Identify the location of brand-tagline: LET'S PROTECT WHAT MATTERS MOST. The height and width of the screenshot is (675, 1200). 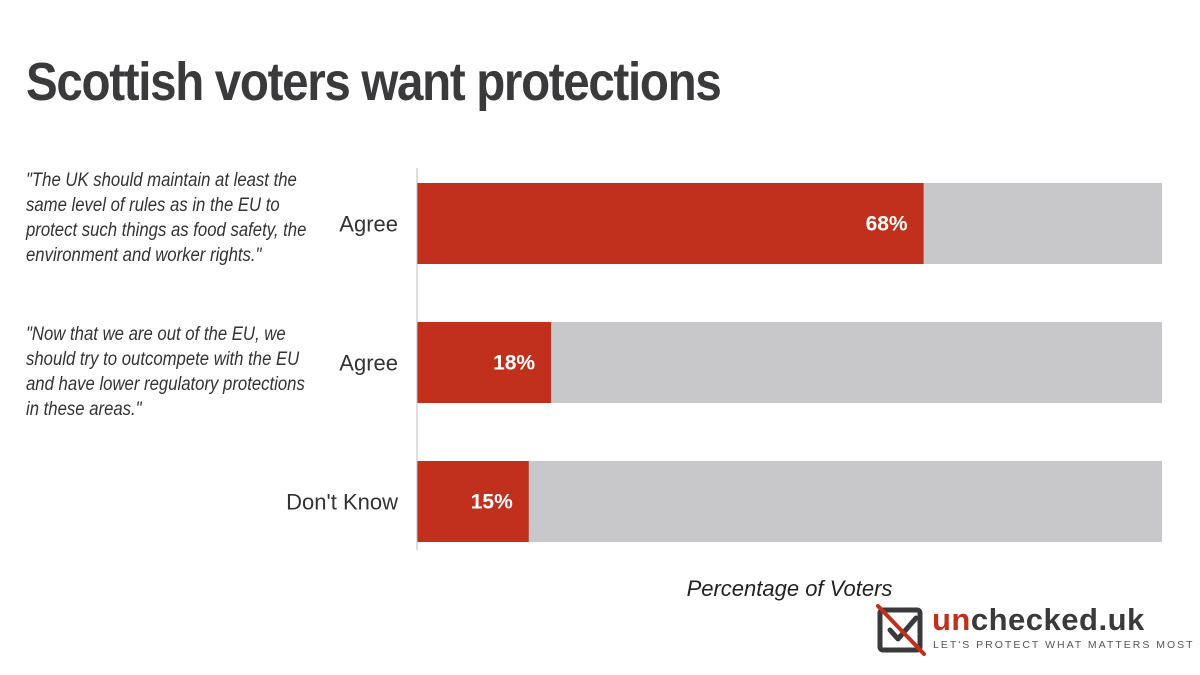
(1064, 645).